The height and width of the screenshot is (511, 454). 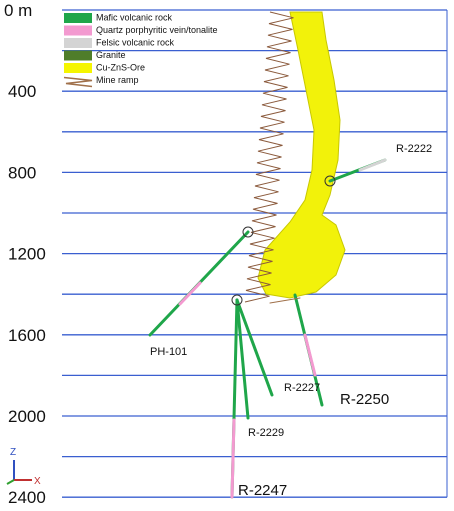 What do you see at coordinates (283, 240) in the screenshot?
I see `collar-markers` at bounding box center [283, 240].